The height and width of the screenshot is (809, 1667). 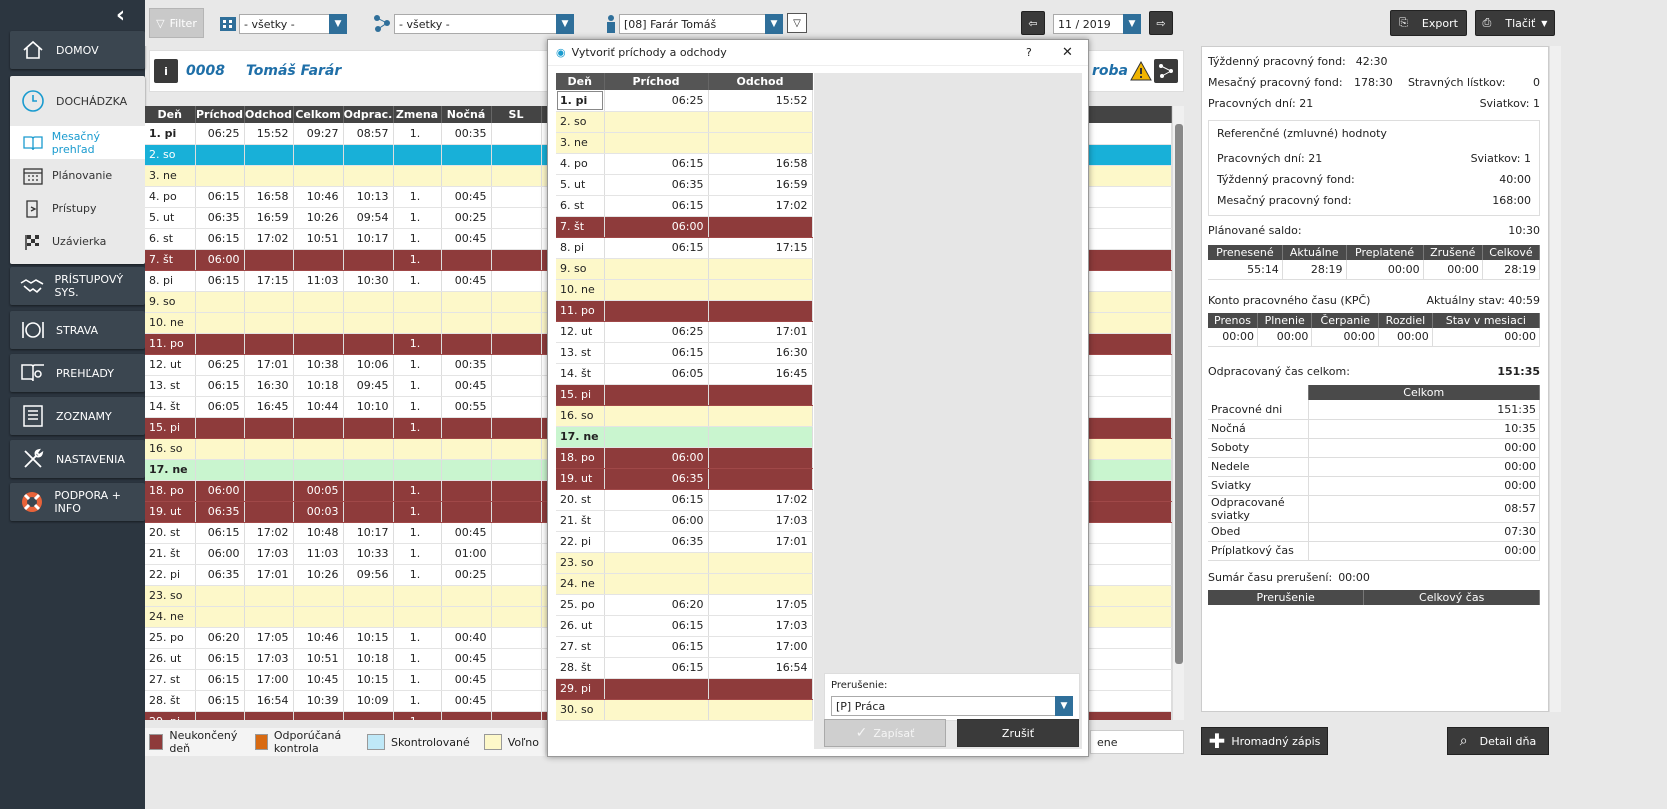 I want to click on employee-select: [08] Farár Tomáš ▼, so click(x=701, y=24).